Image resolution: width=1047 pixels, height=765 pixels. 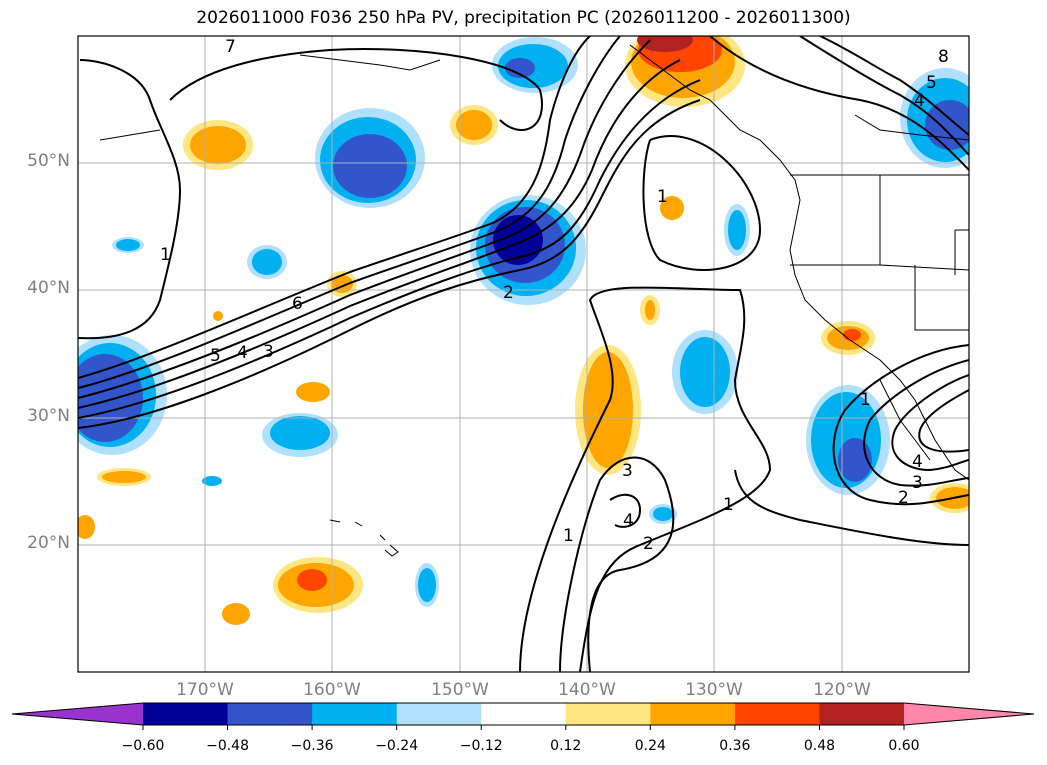 What do you see at coordinates (312, 746) in the screenshot?
I see `colorbar-tick-label: −0.36` at bounding box center [312, 746].